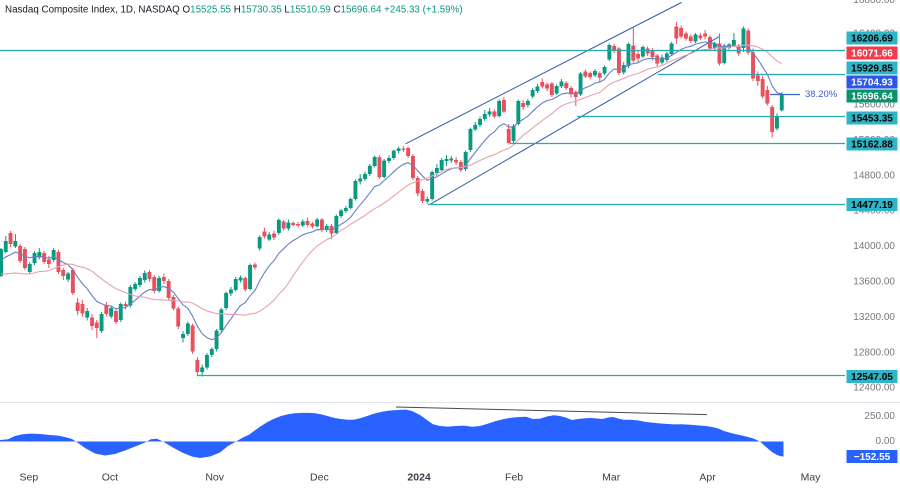 The image size is (900, 489). What do you see at coordinates (419, 478) in the screenshot?
I see `svg-text: 2024` at bounding box center [419, 478].